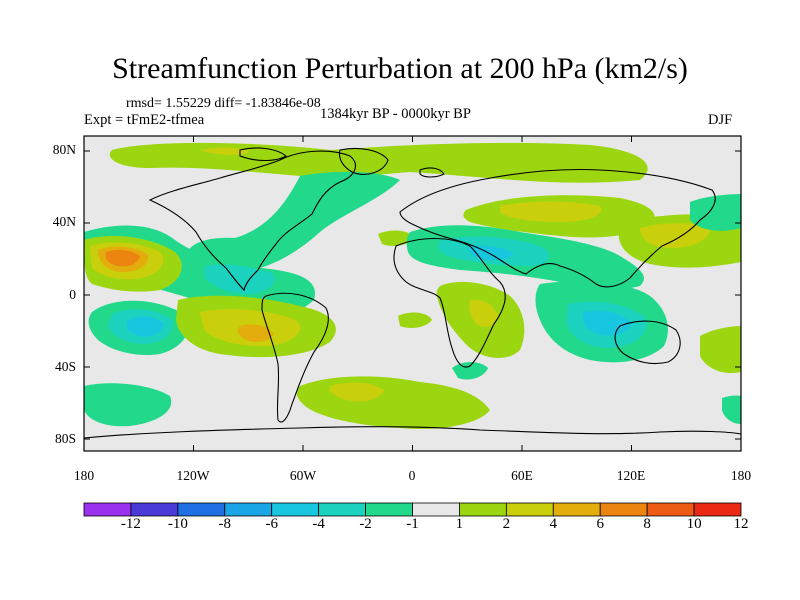  Describe the element at coordinates (715, 212) in the screenshot. I see `neg-contour-ne-bering` at that location.